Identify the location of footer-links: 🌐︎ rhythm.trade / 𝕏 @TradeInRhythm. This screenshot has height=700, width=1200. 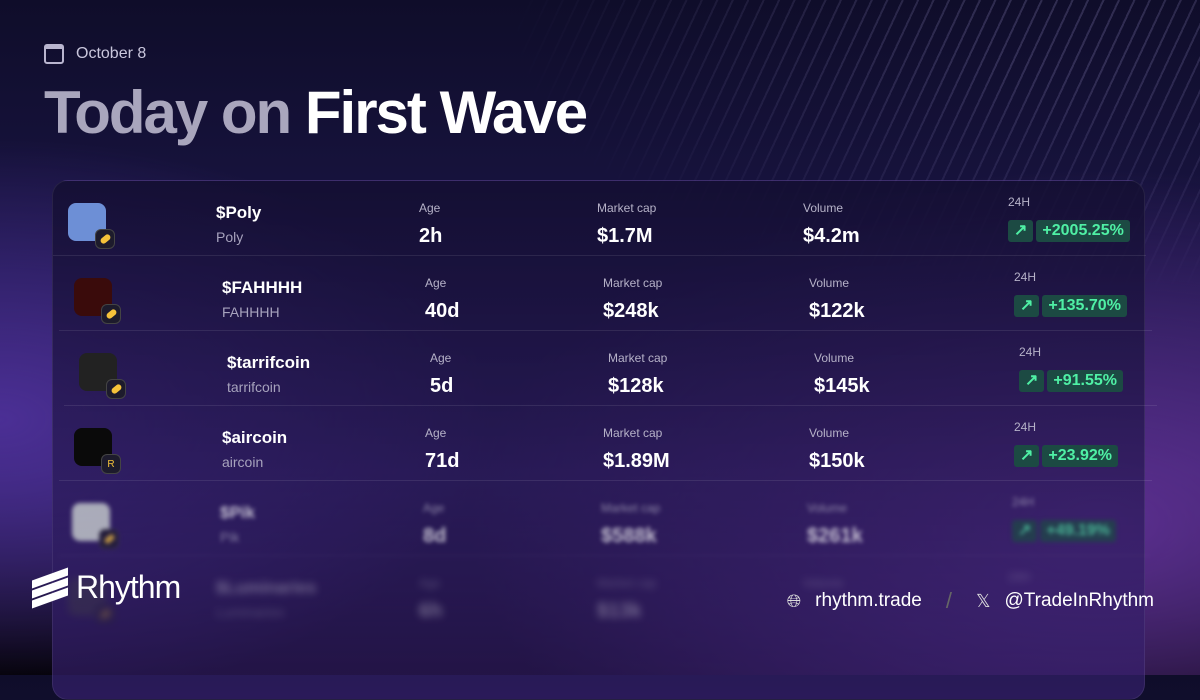
(970, 601).